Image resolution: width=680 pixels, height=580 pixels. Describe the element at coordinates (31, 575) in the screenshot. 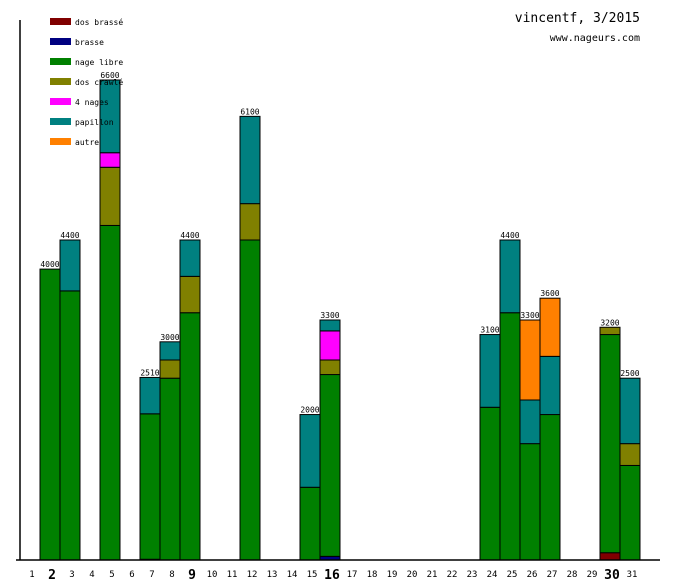

I see `x-tick-1: 1` at that location.